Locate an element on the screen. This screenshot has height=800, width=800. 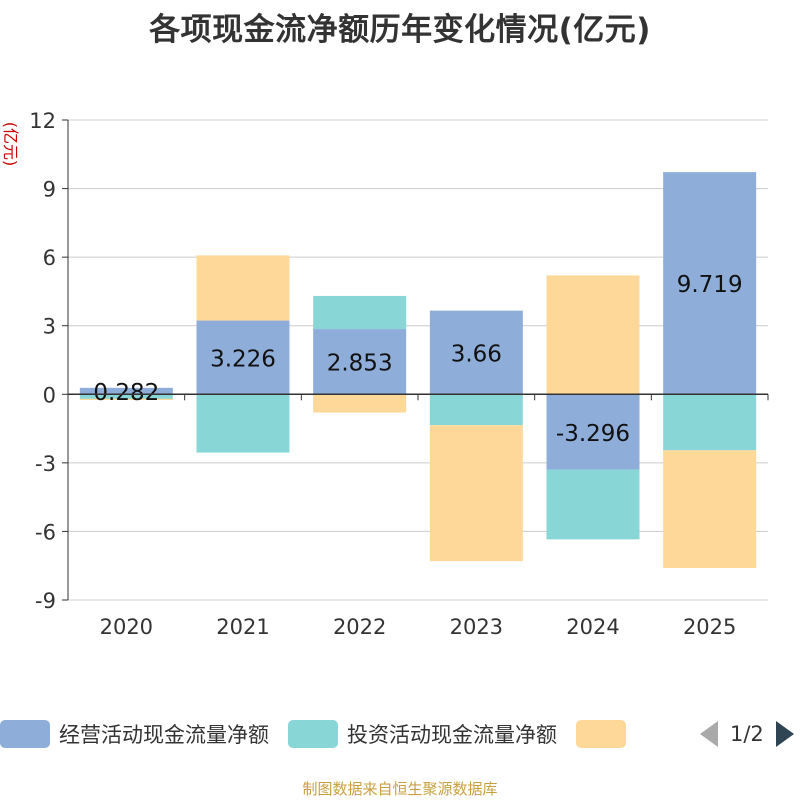
legend: 经营活动现金流量净额 投资活动现金流量净额 is located at coordinates (313, 734).